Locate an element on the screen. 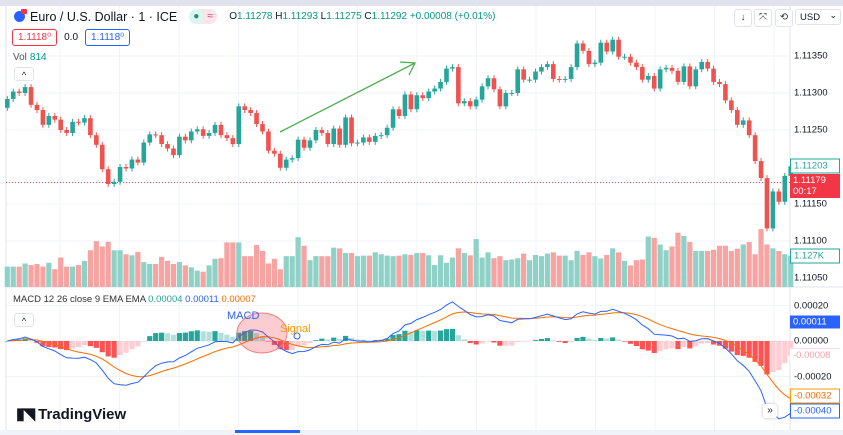  volume-tag: 1.127K is located at coordinates (815, 256).